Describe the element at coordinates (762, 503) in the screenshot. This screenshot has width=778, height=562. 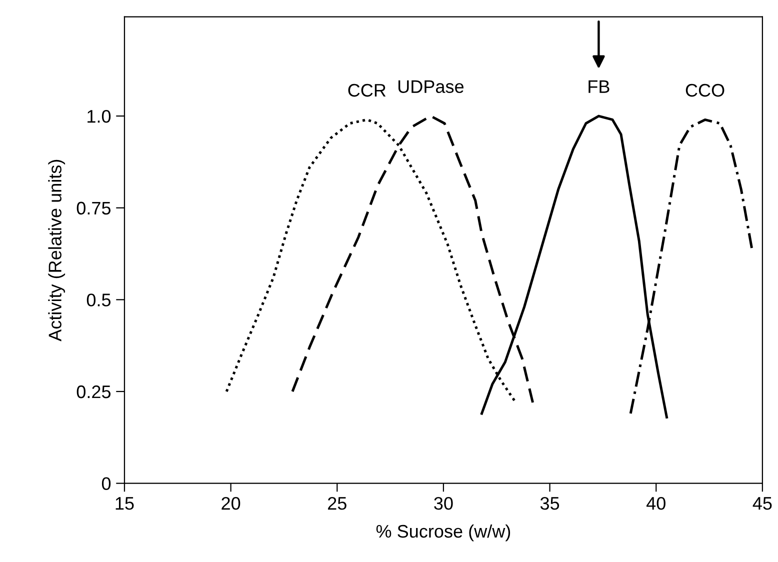
I see `x-tick-label: 45` at that location.